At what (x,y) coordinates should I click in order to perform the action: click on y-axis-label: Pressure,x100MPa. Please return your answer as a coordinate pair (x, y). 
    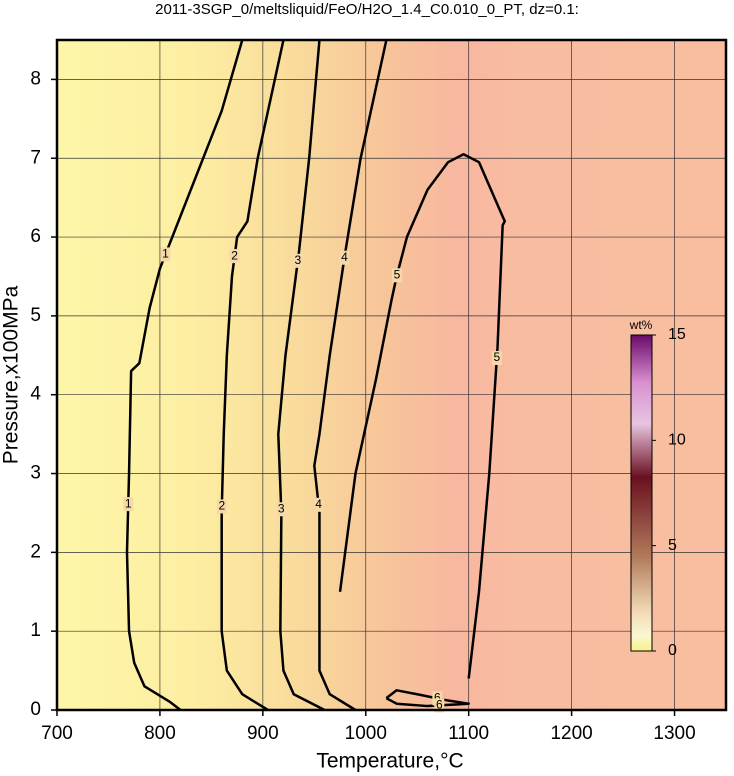
    Looking at the image, I should click on (11, 374).